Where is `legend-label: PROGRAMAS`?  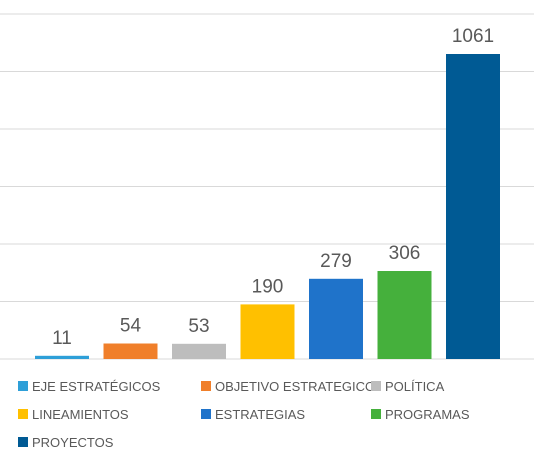 legend-label: PROGRAMAS is located at coordinates (427, 414).